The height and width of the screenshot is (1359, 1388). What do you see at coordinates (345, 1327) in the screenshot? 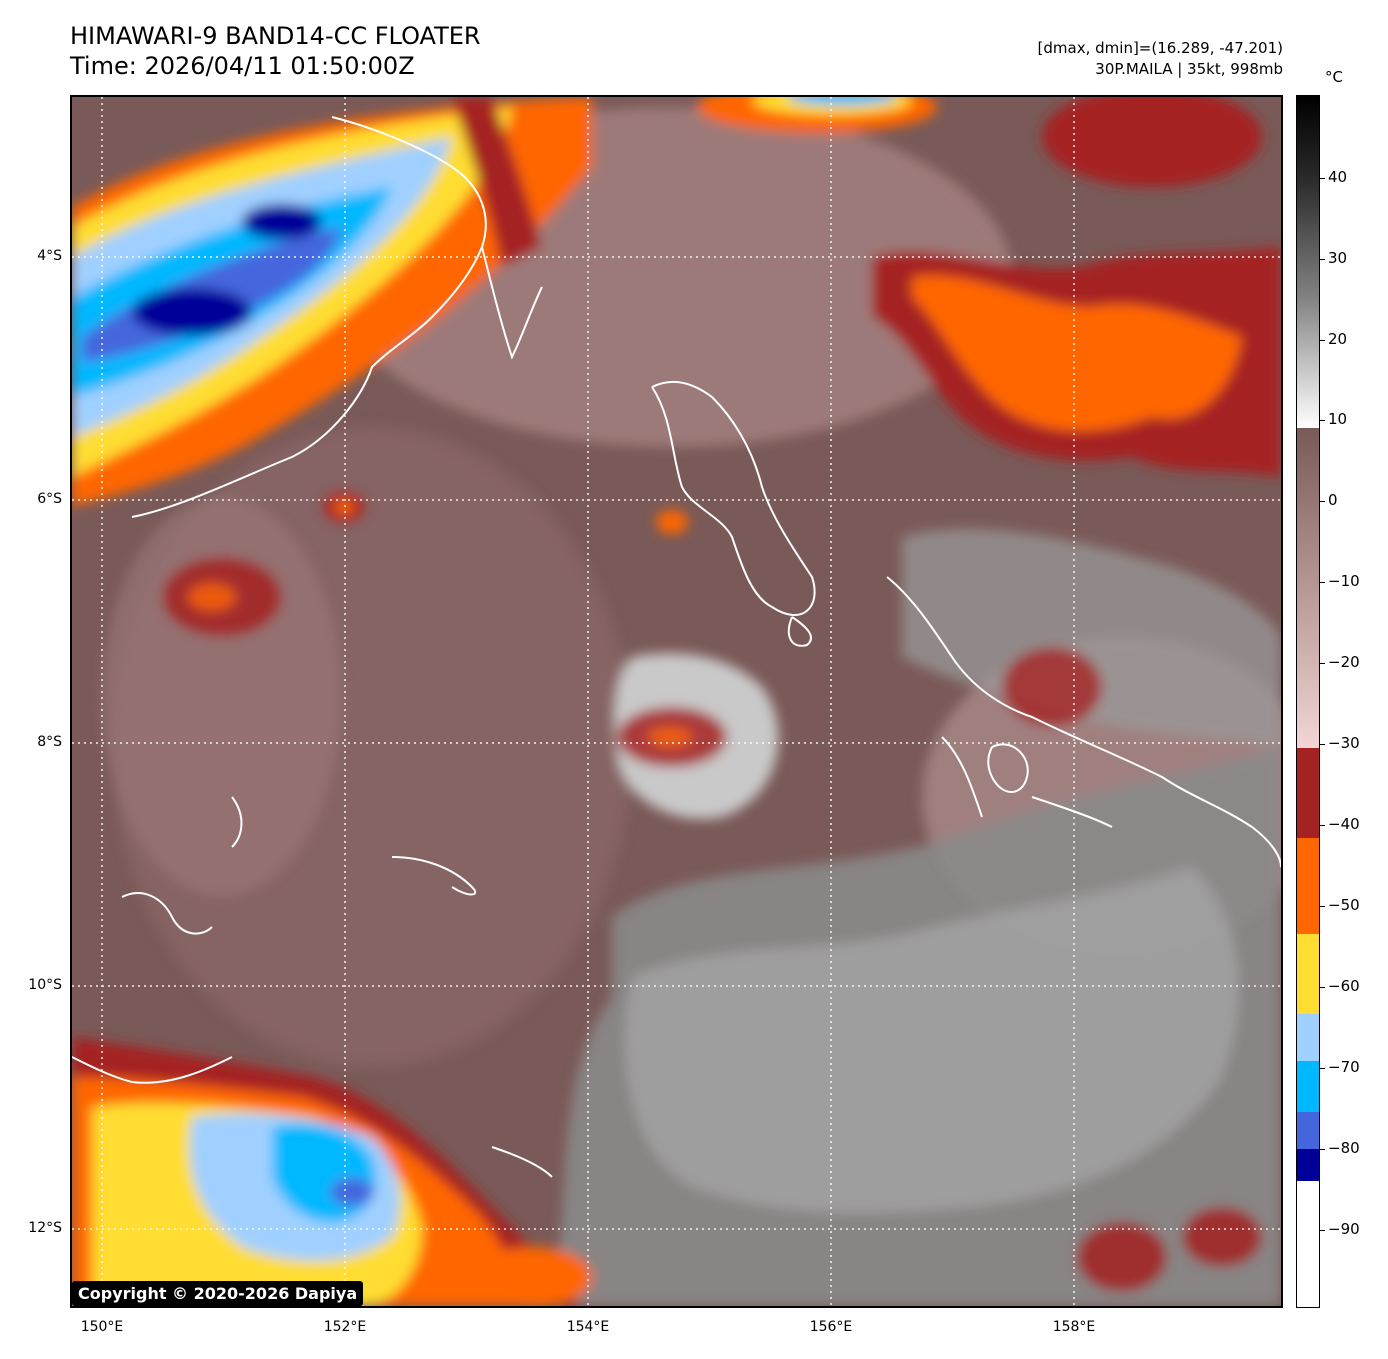
I see `lon-label-152e: 152°E` at bounding box center [345, 1327].